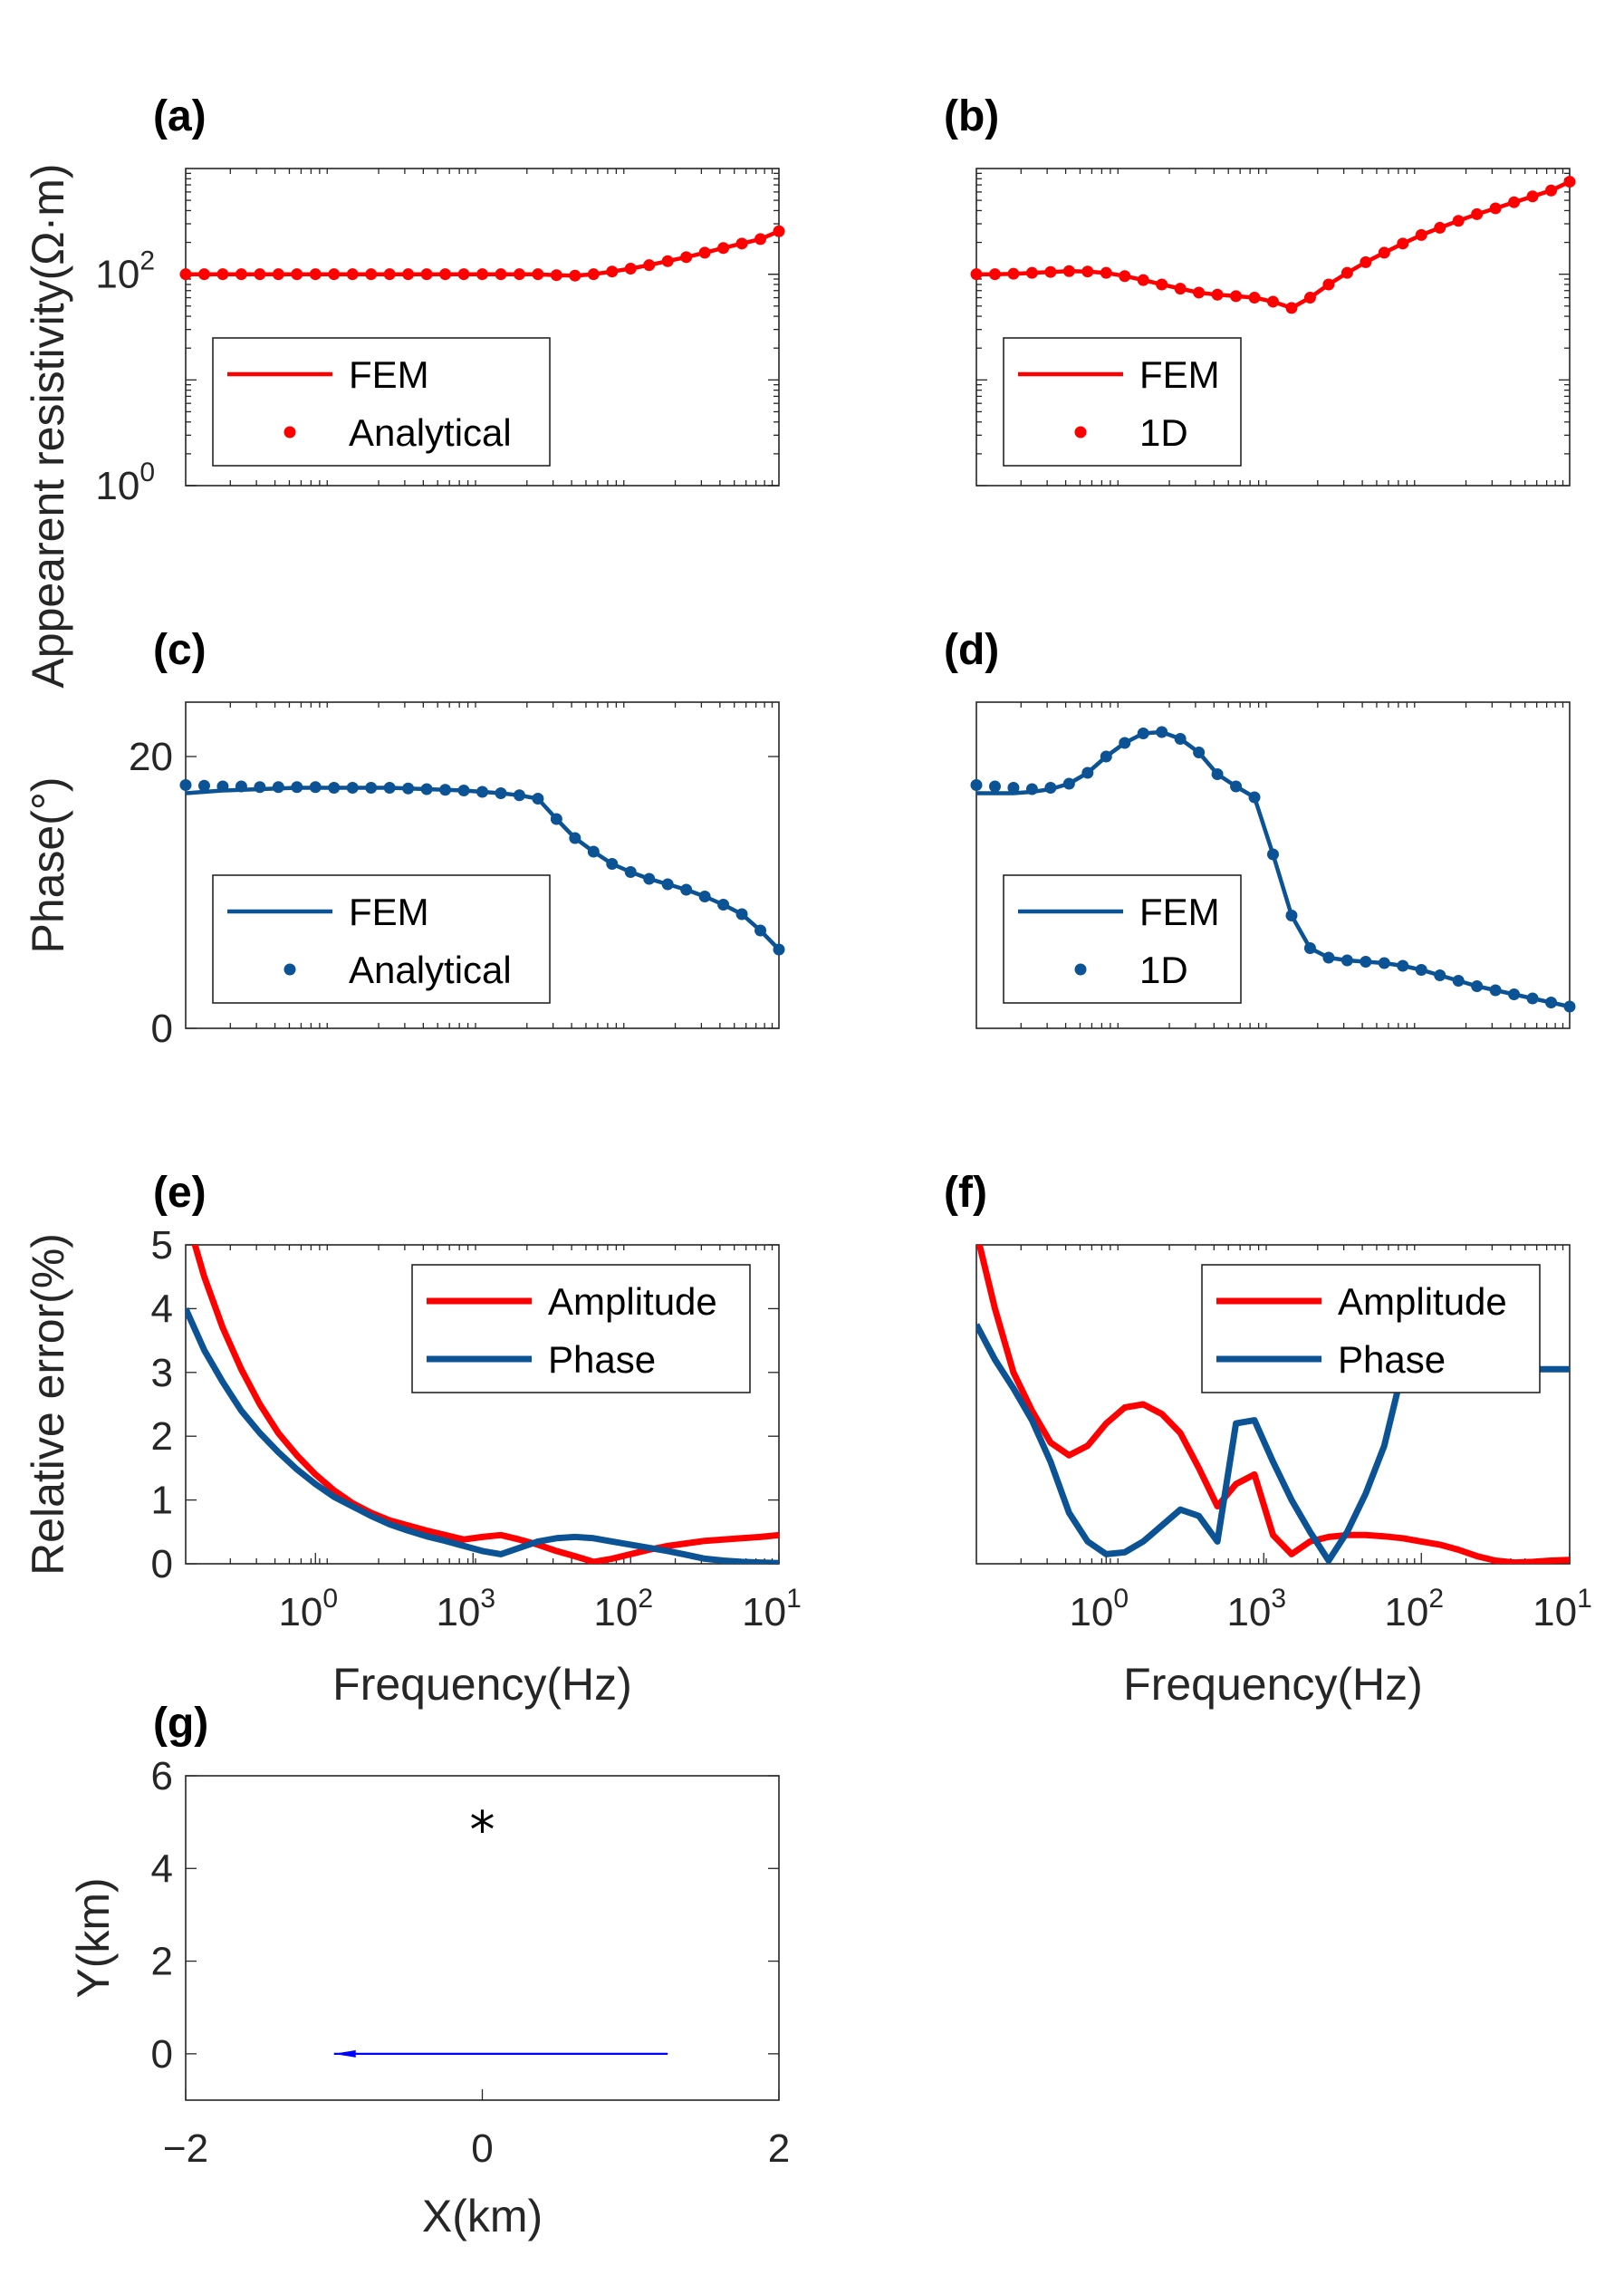  Describe the element at coordinates (48, 1404) in the screenshot. I see `y-axis-label: Relative error(%)` at that location.